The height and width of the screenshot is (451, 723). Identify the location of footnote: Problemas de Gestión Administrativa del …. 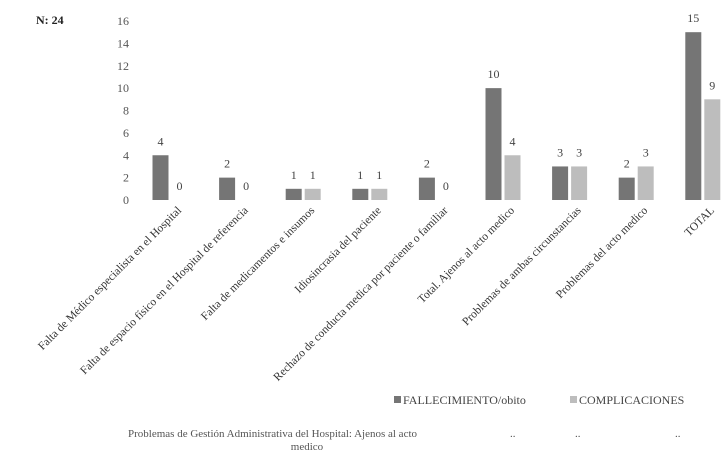
(404, 439).